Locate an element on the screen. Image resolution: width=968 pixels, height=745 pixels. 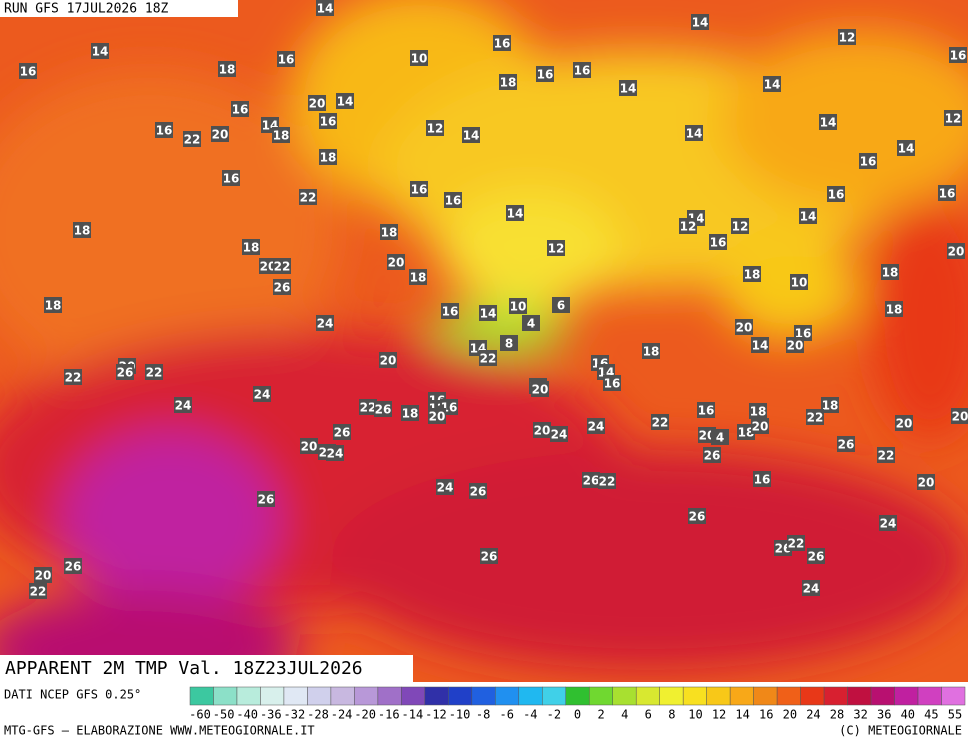
temperature-label: 10 is located at coordinates (799, 283).